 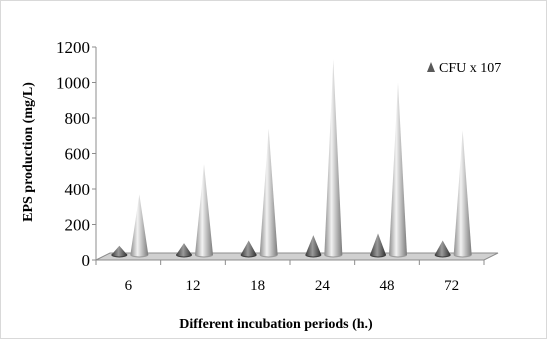 I want to click on x-tick-label: 48, so click(x=387, y=286).